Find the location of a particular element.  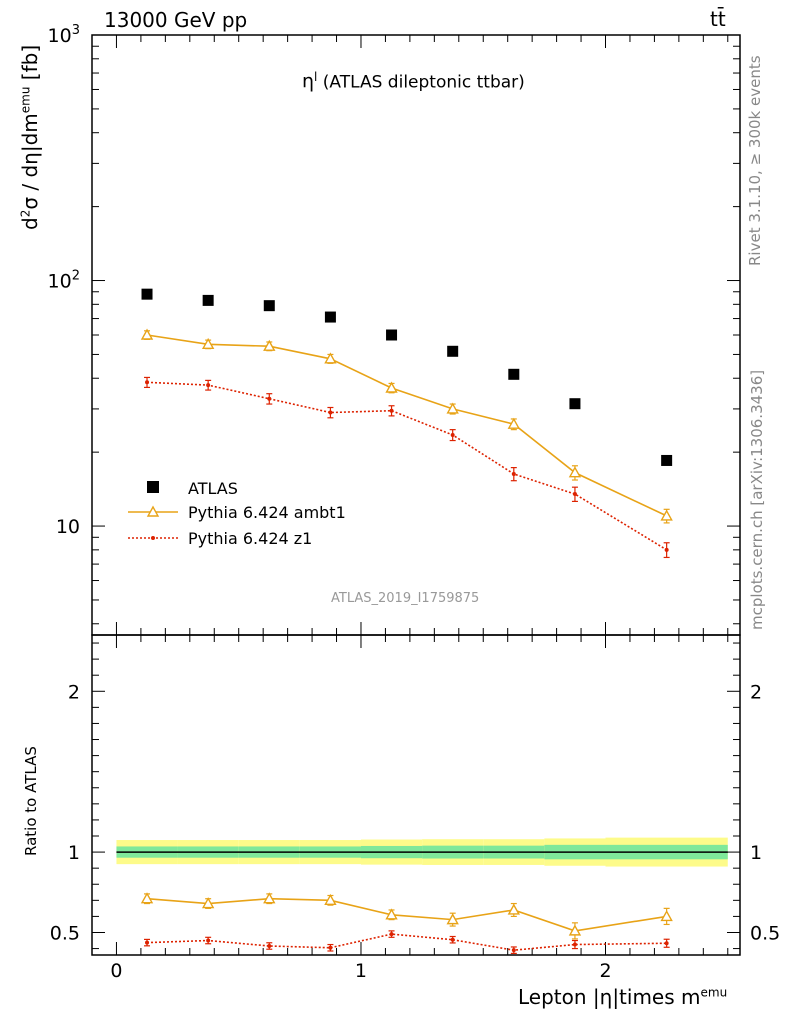

analysis-id-label: ATLAS_2019_I1759875 is located at coordinates (405, 598).